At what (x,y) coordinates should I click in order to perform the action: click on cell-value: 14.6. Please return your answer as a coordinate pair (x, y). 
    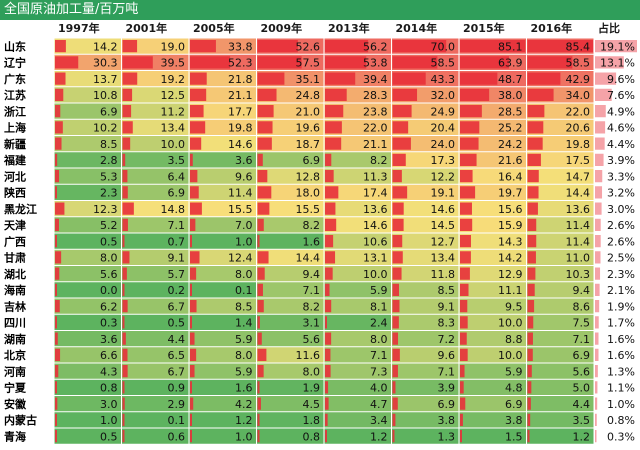
    Looking at the image, I should click on (443, 209).